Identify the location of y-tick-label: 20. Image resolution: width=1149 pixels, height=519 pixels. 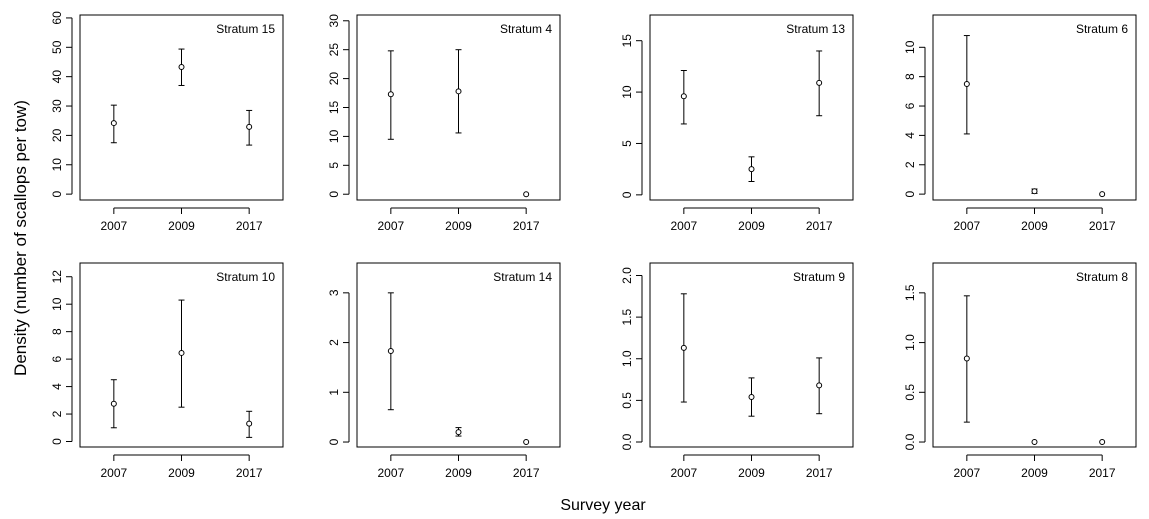
(334, 79).